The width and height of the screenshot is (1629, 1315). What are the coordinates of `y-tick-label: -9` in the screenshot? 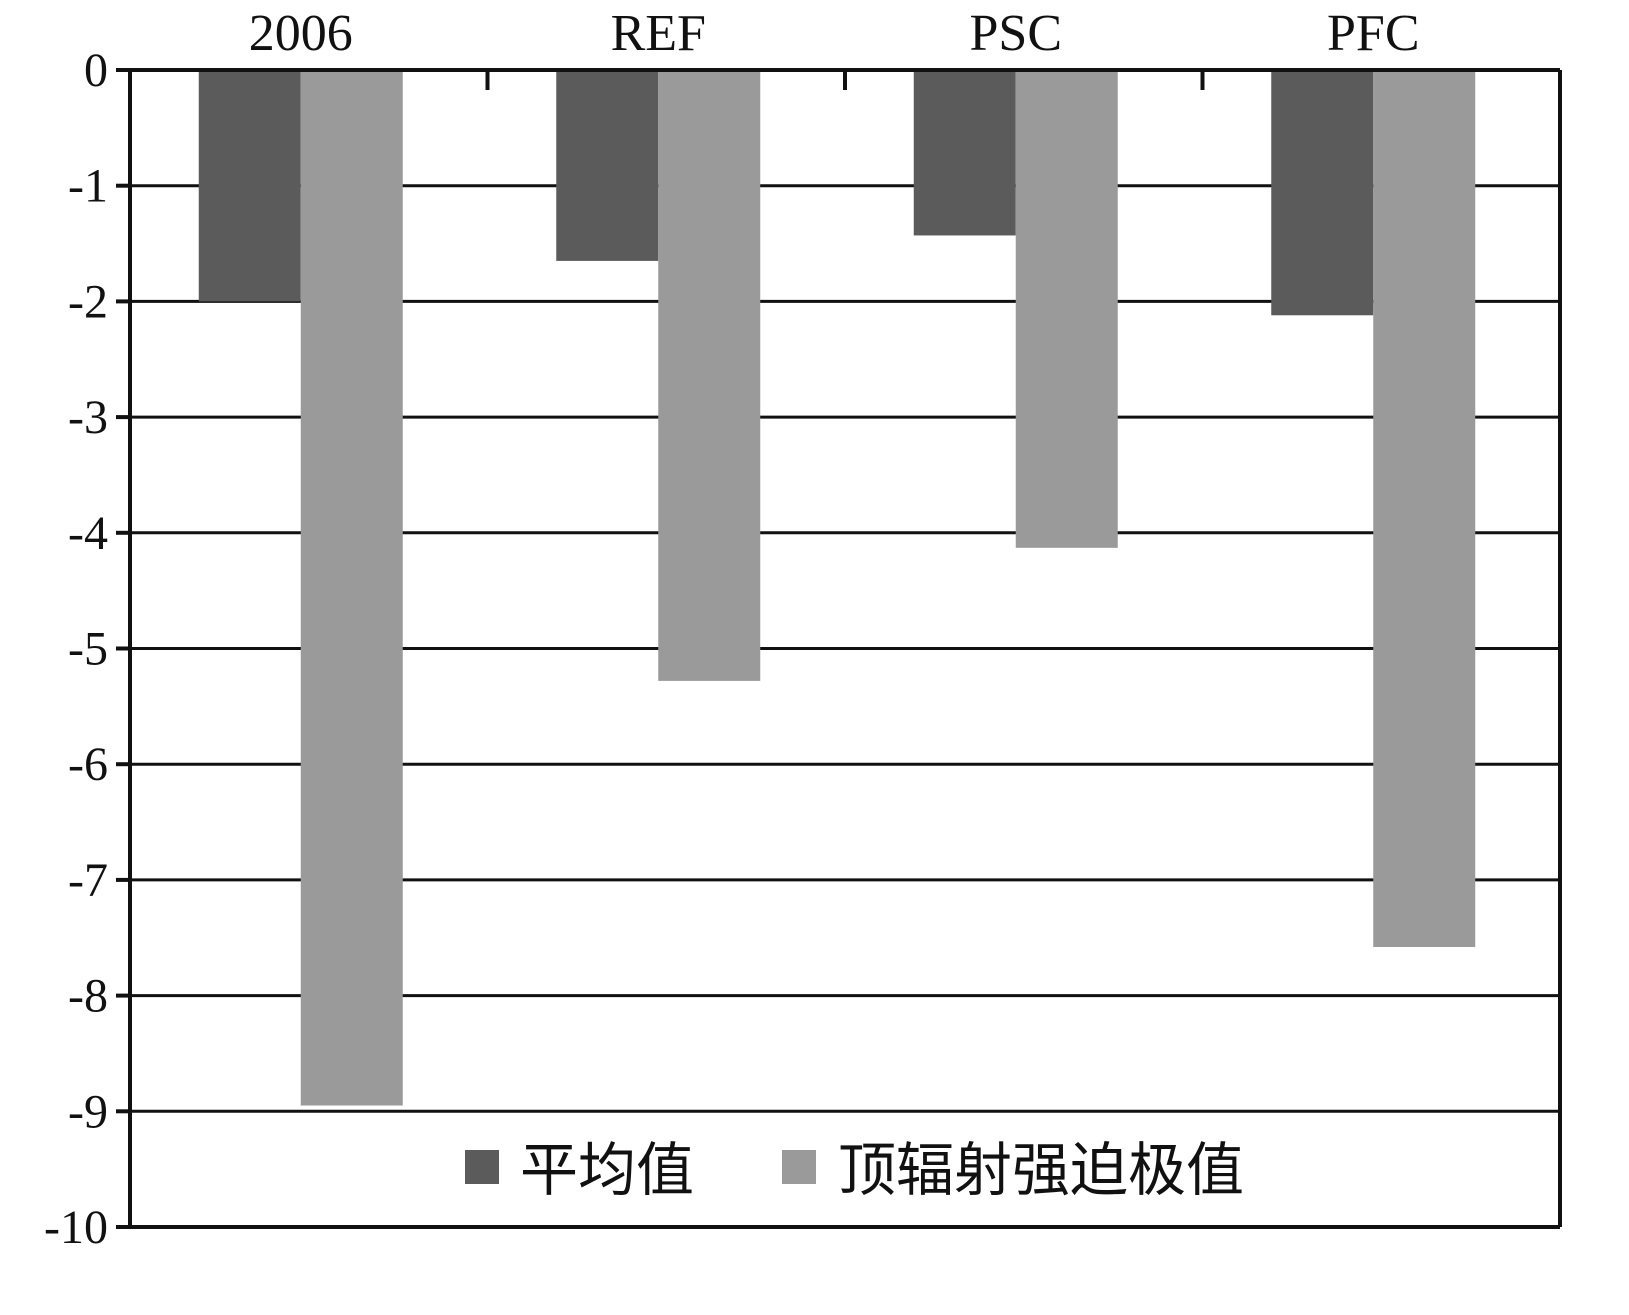 It's located at (88, 1111).